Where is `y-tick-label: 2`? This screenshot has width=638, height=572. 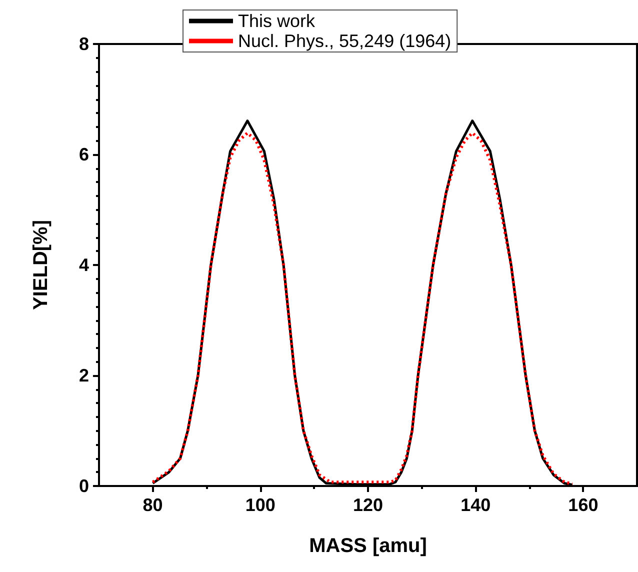 y-tick-label: 2 is located at coordinates (83, 376).